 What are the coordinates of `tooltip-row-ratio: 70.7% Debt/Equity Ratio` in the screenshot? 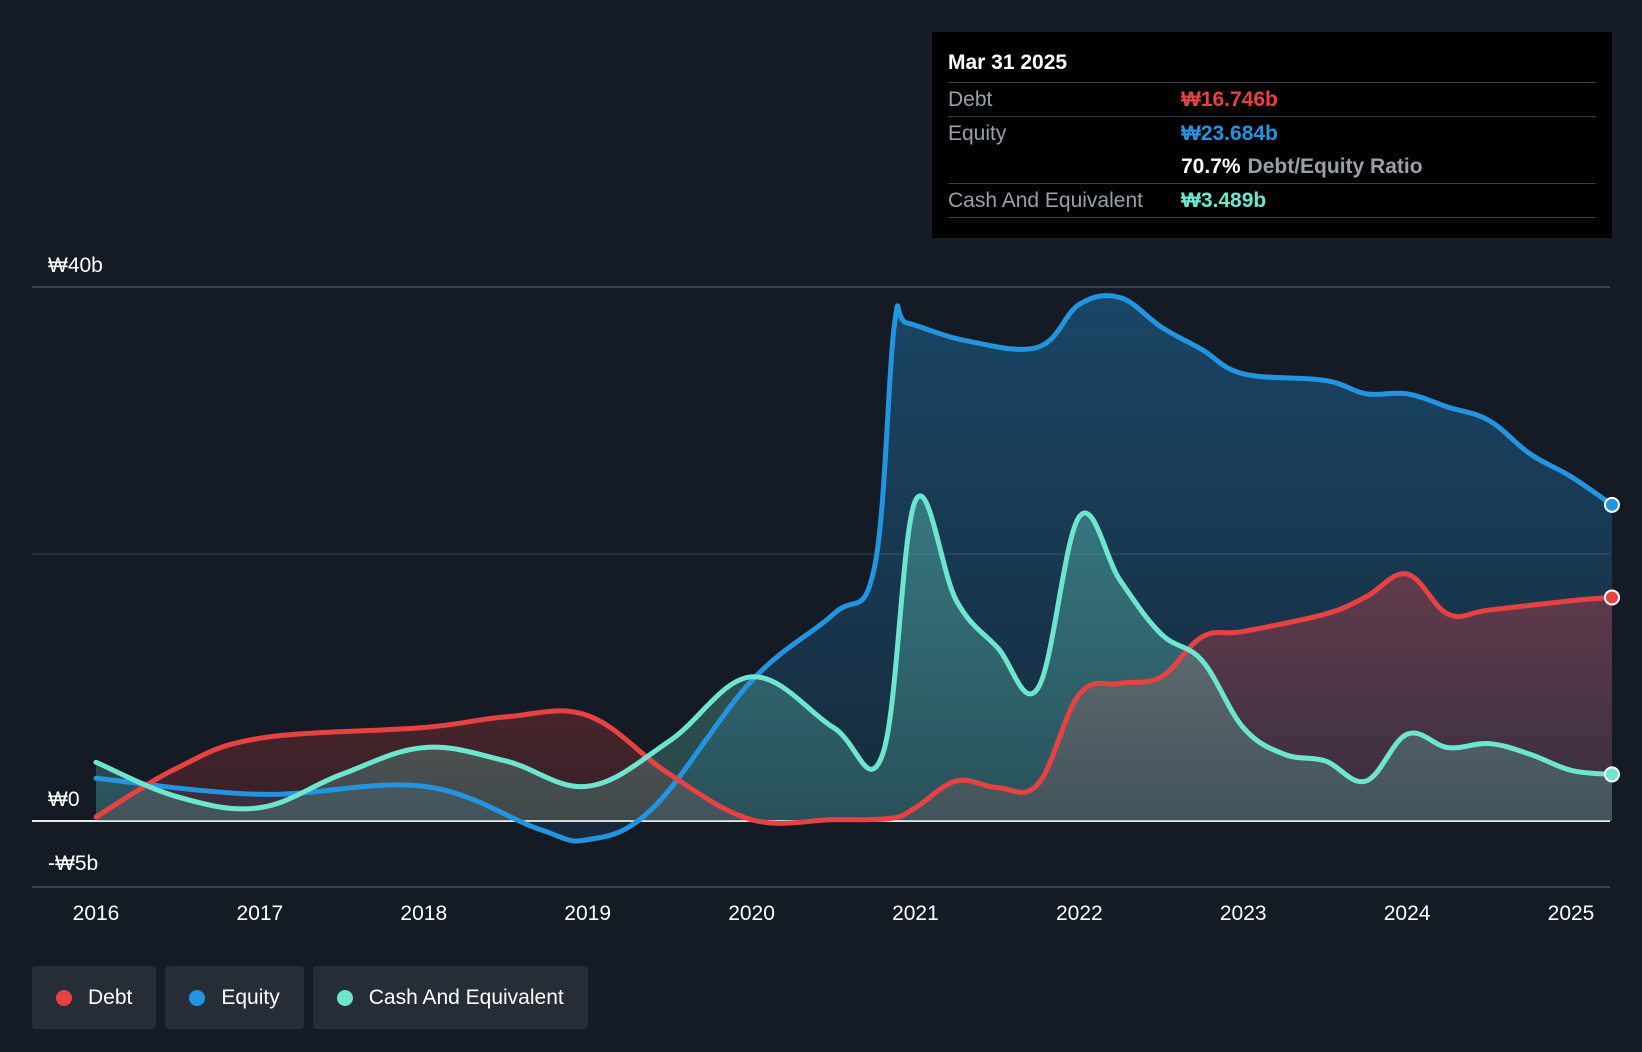 It's located at (1272, 166).